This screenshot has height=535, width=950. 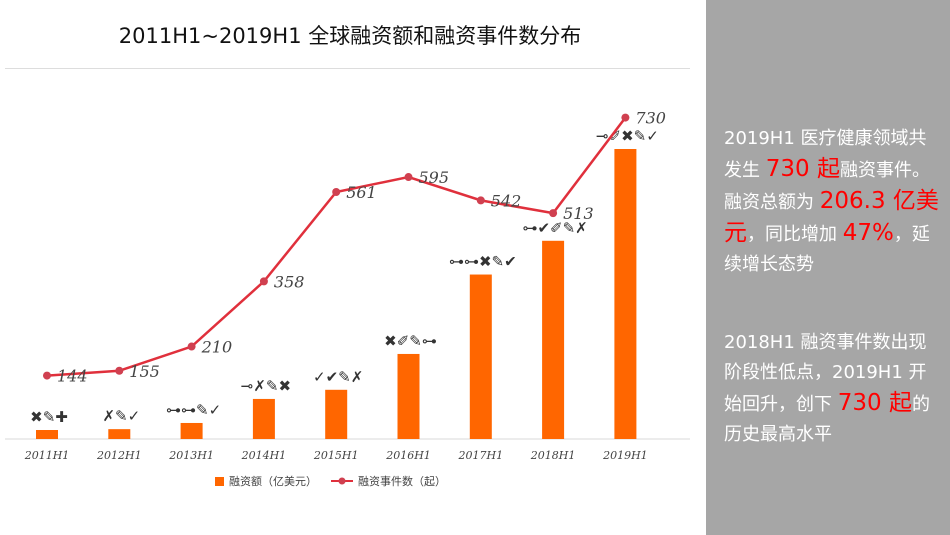 What do you see at coordinates (627, 136) in the screenshot?
I see `bar-label: ⊸✐✖✎✓` at bounding box center [627, 136].